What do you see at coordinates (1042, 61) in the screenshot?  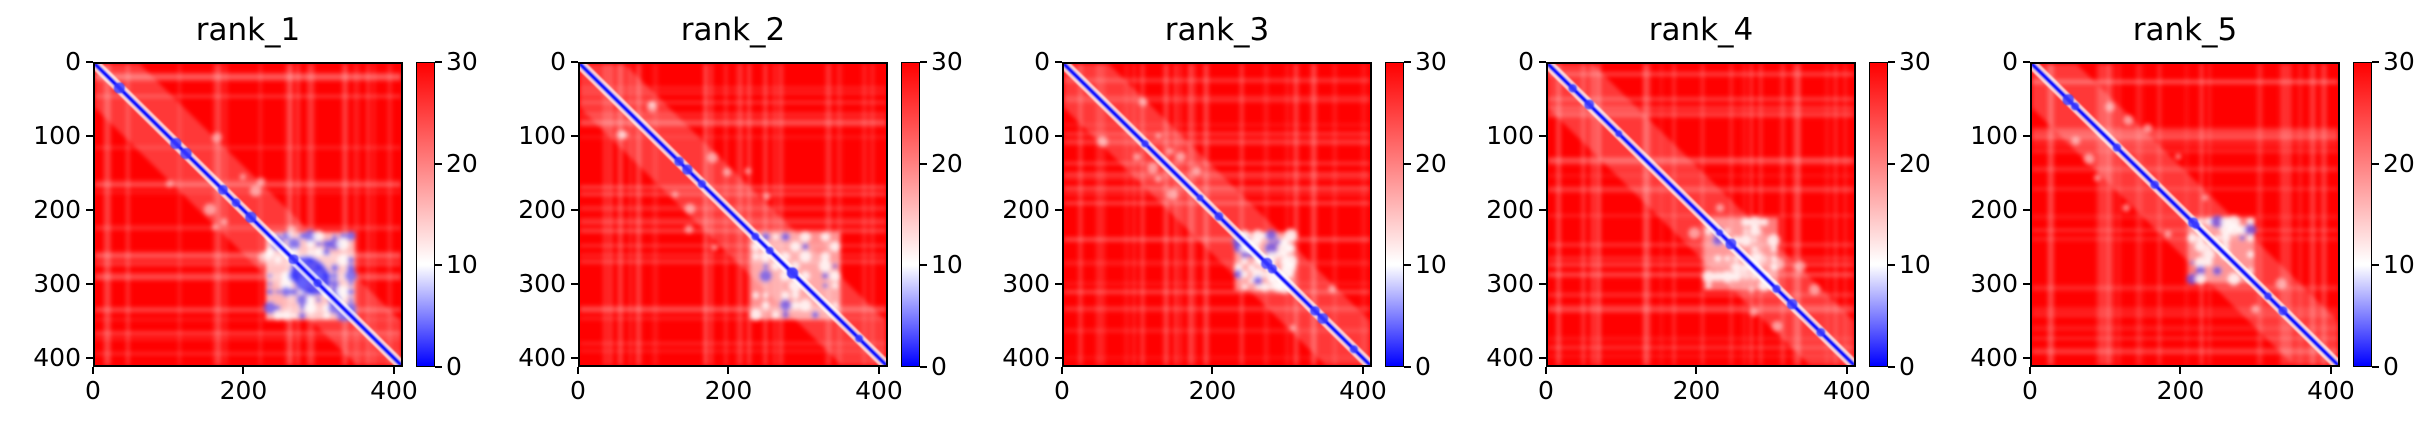 I see `y-tick-label: 0` at bounding box center [1042, 61].